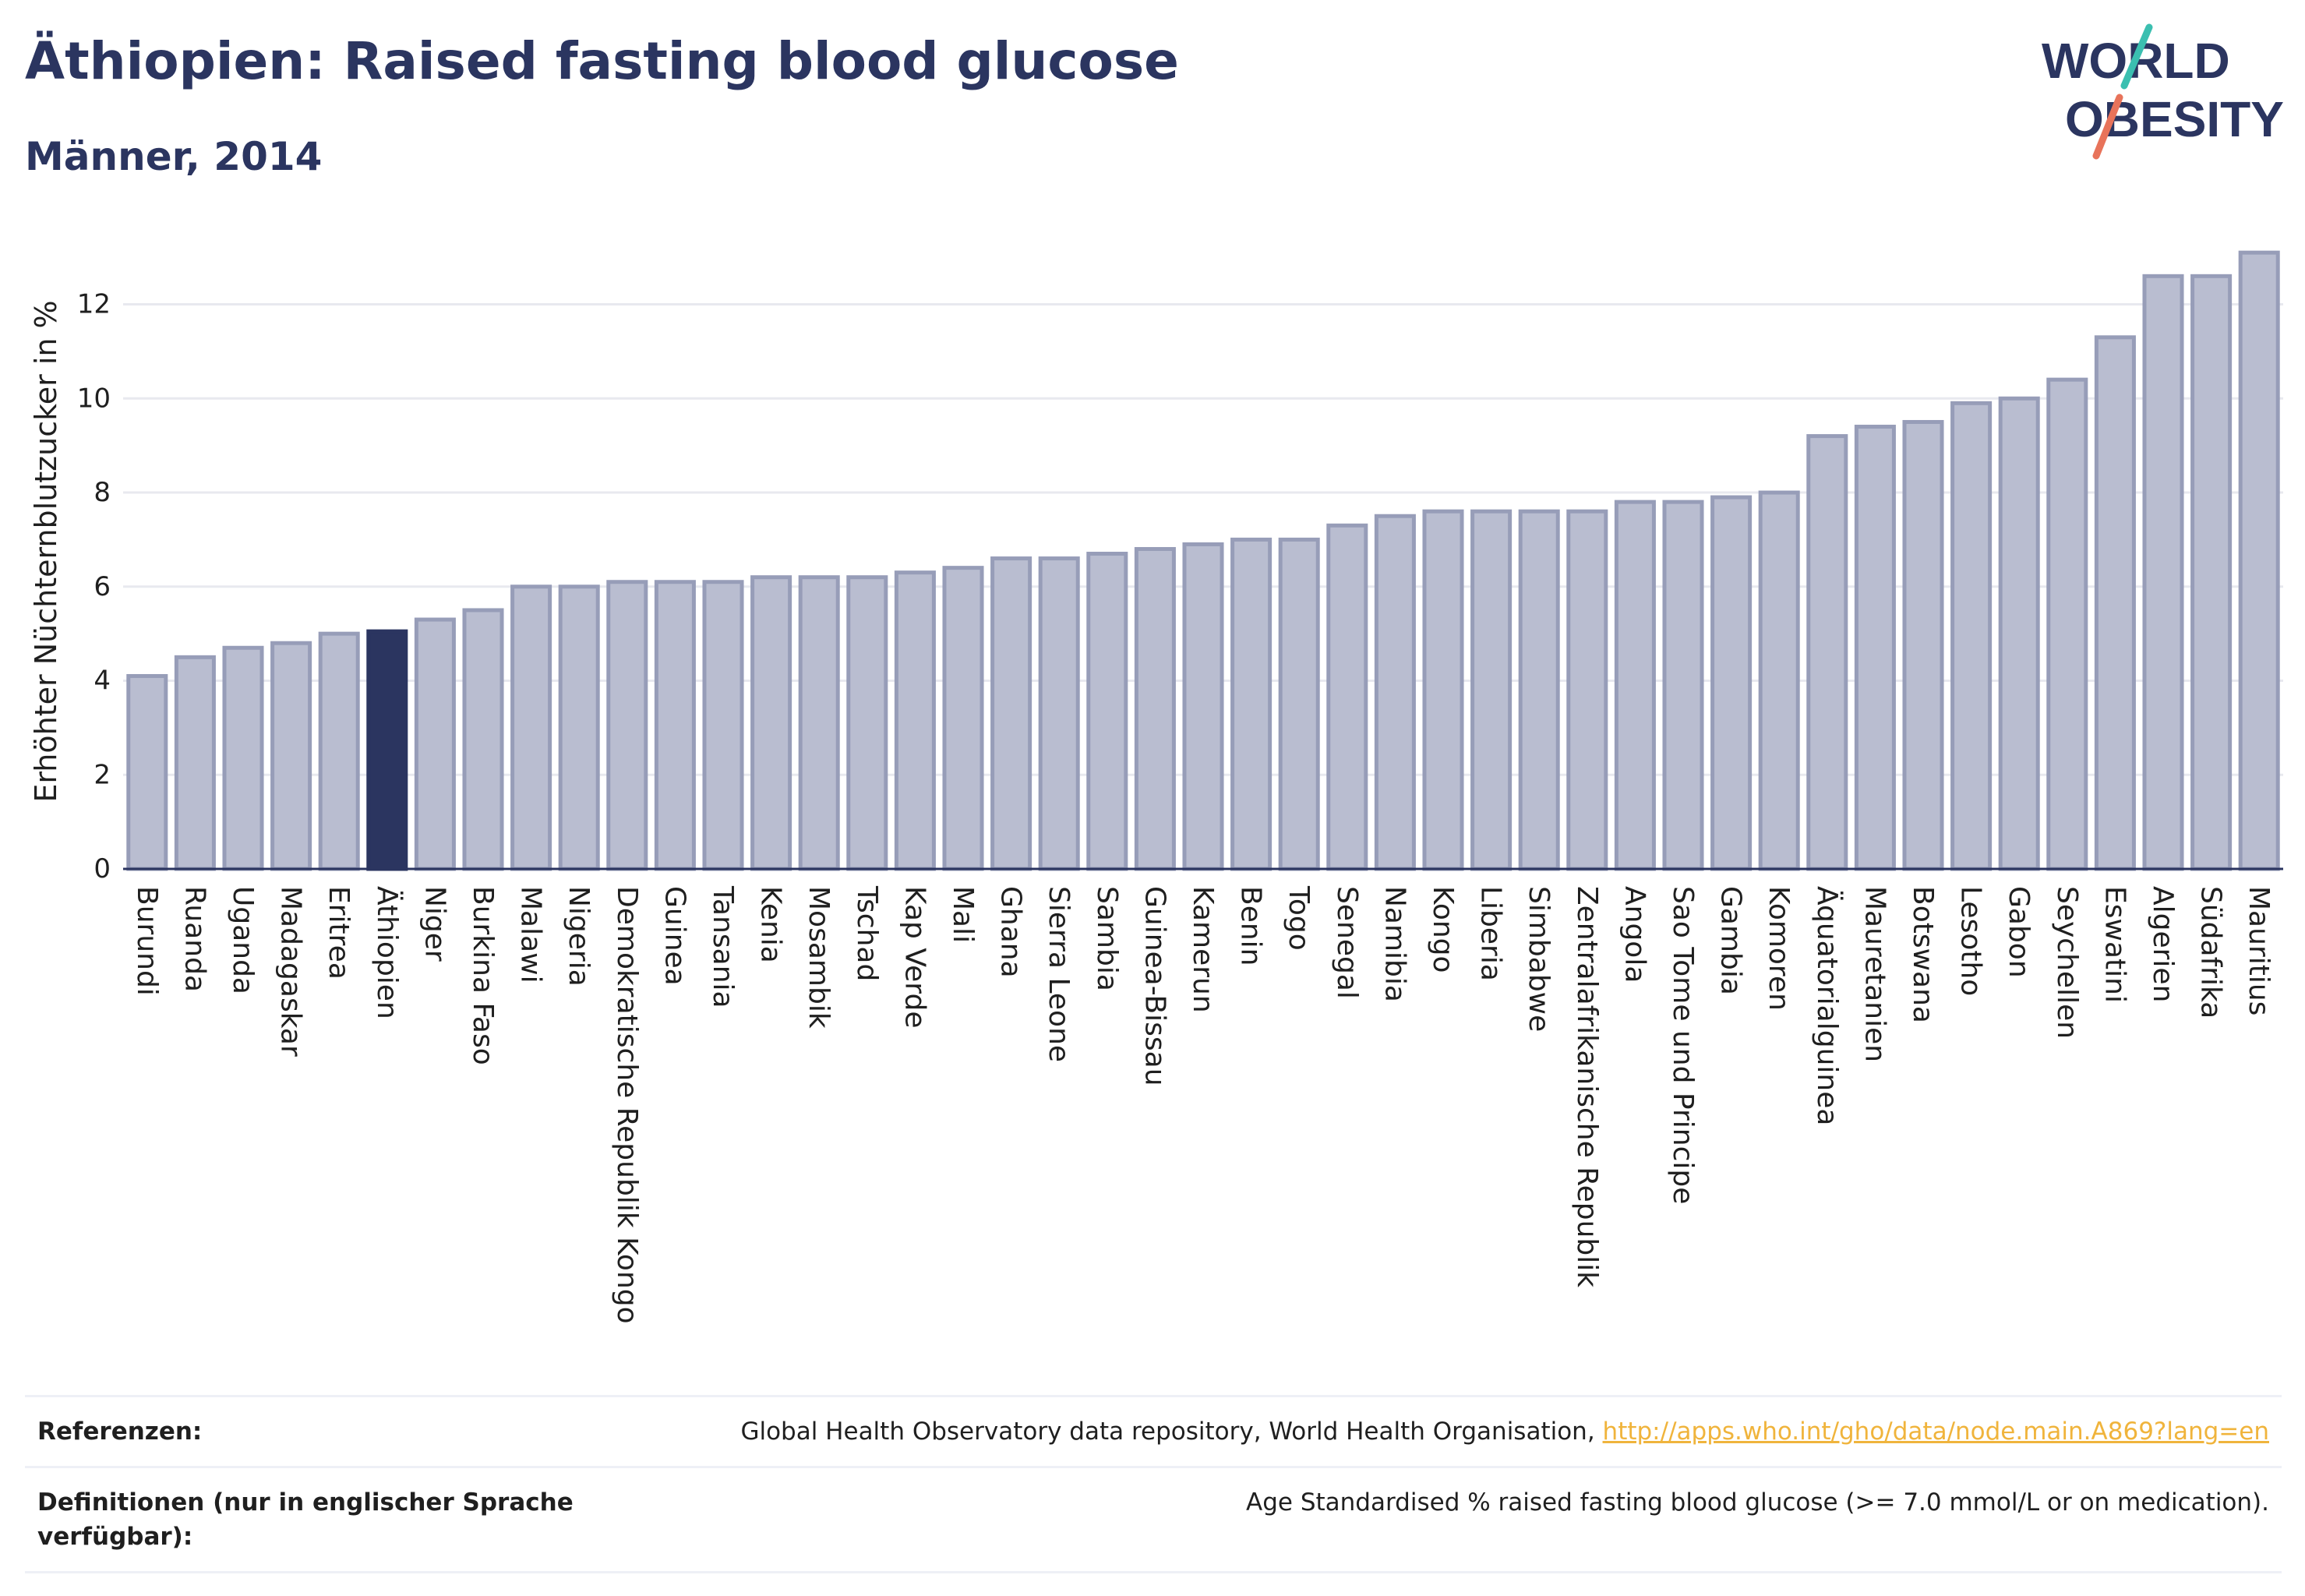 The height and width of the screenshot is (1596, 2305). Describe the element at coordinates (2107, 127) in the screenshot. I see `logo-slash-red` at that location.